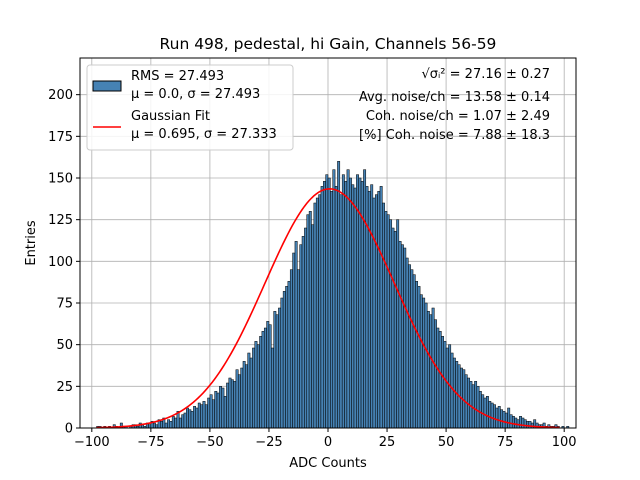 This screenshot has width=640, height=480. I want to click on x-tick-label: 0, so click(328, 442).